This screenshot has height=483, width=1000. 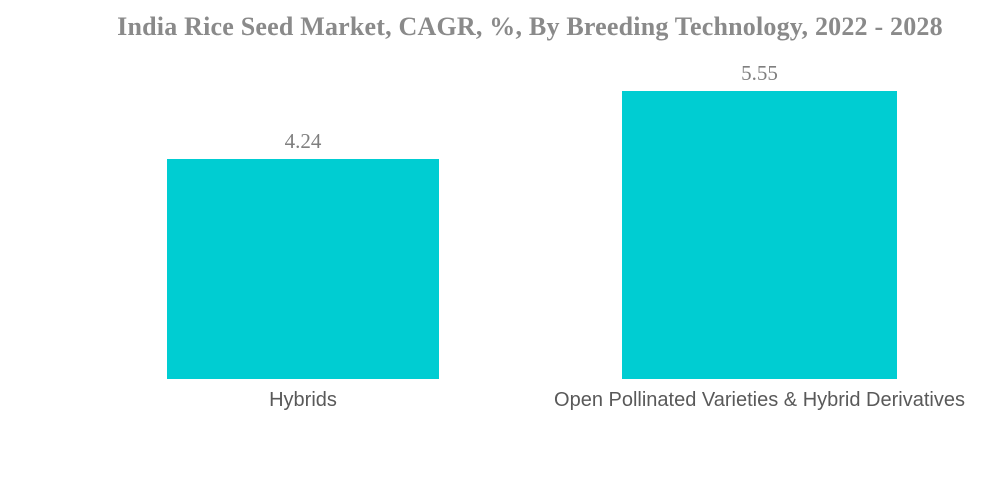 What do you see at coordinates (303, 140) in the screenshot?
I see `bar-value-label: 4.24` at bounding box center [303, 140].